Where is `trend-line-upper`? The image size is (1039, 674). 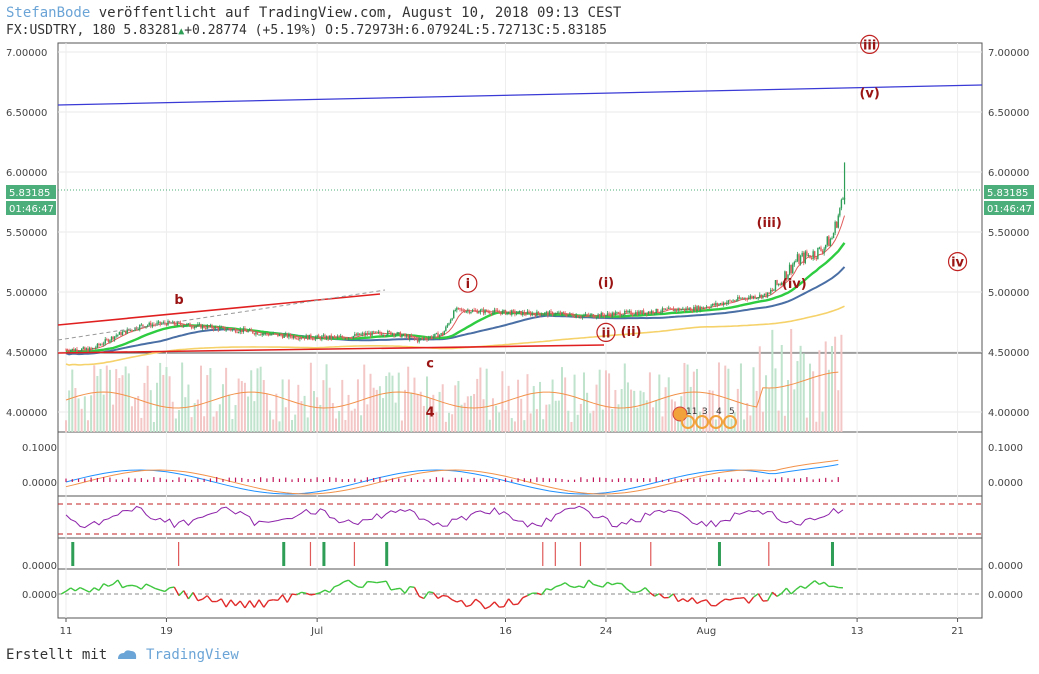
trend-line-upper is located at coordinates (219, 309).